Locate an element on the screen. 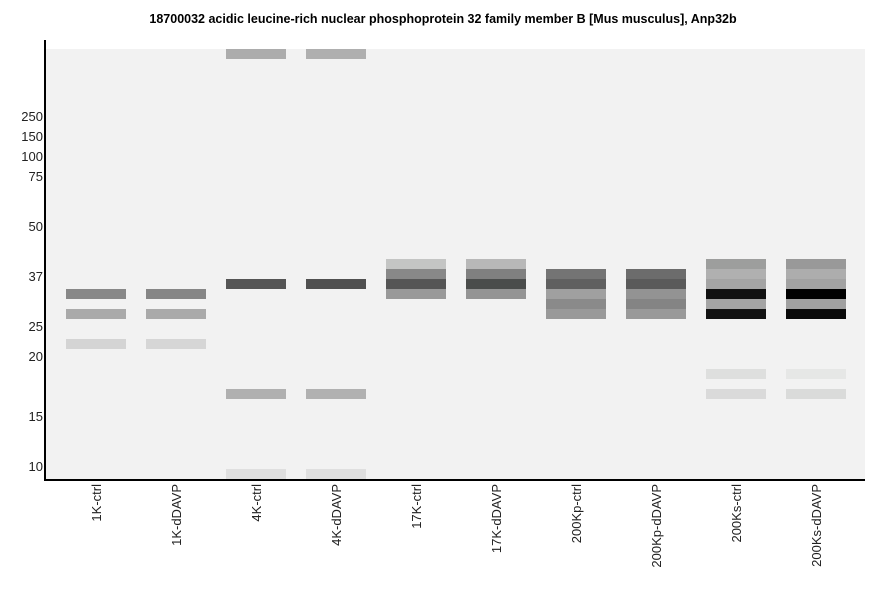 The height and width of the screenshot is (595, 886). y-tick-label: 37 is located at coordinates (36, 276).